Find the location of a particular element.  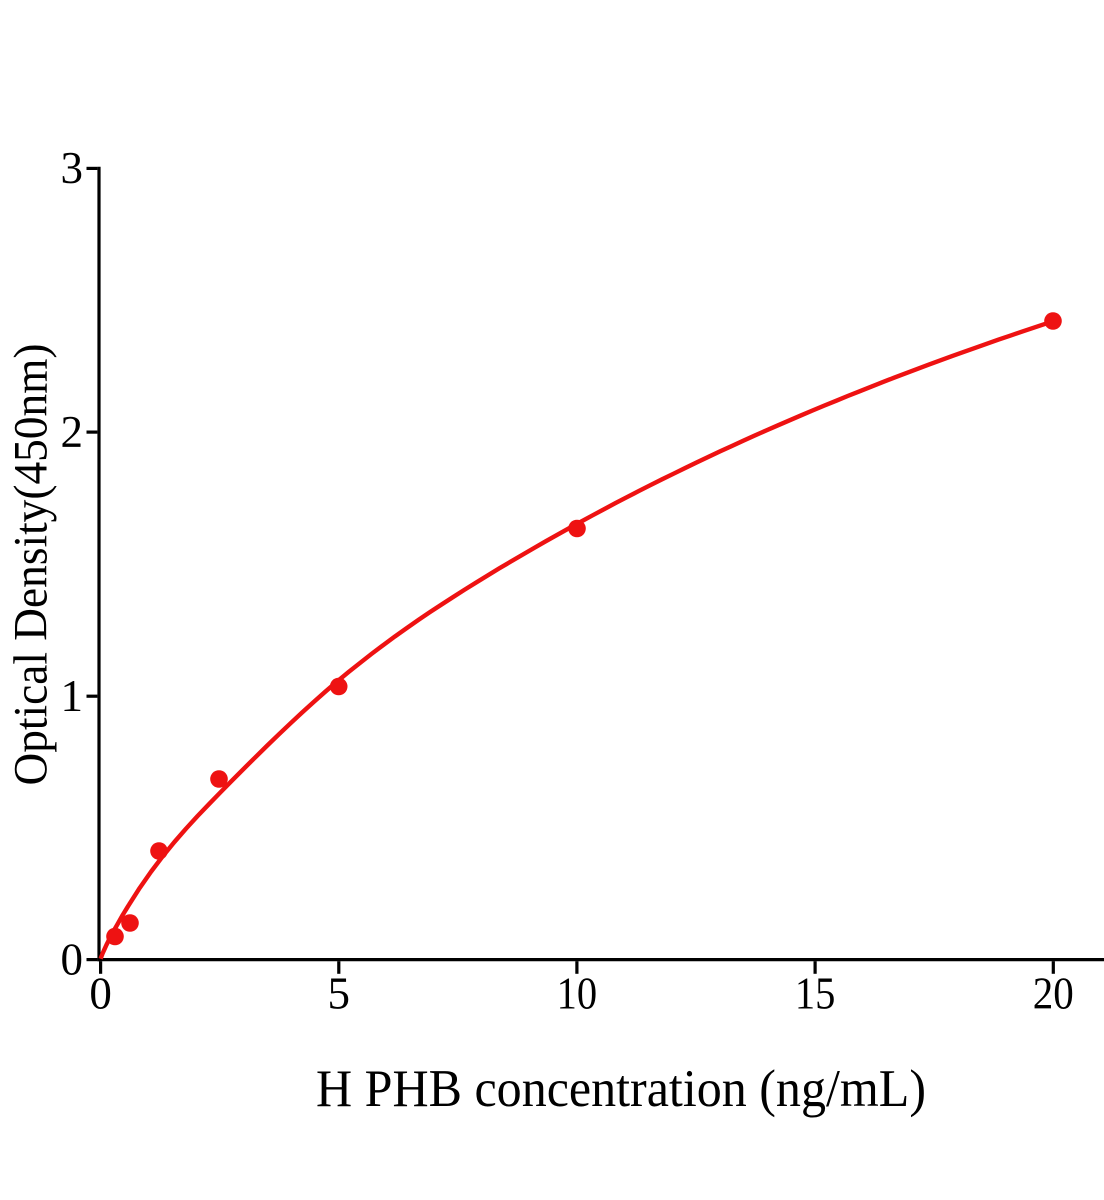

svg-text: 10 is located at coordinates (577, 994).